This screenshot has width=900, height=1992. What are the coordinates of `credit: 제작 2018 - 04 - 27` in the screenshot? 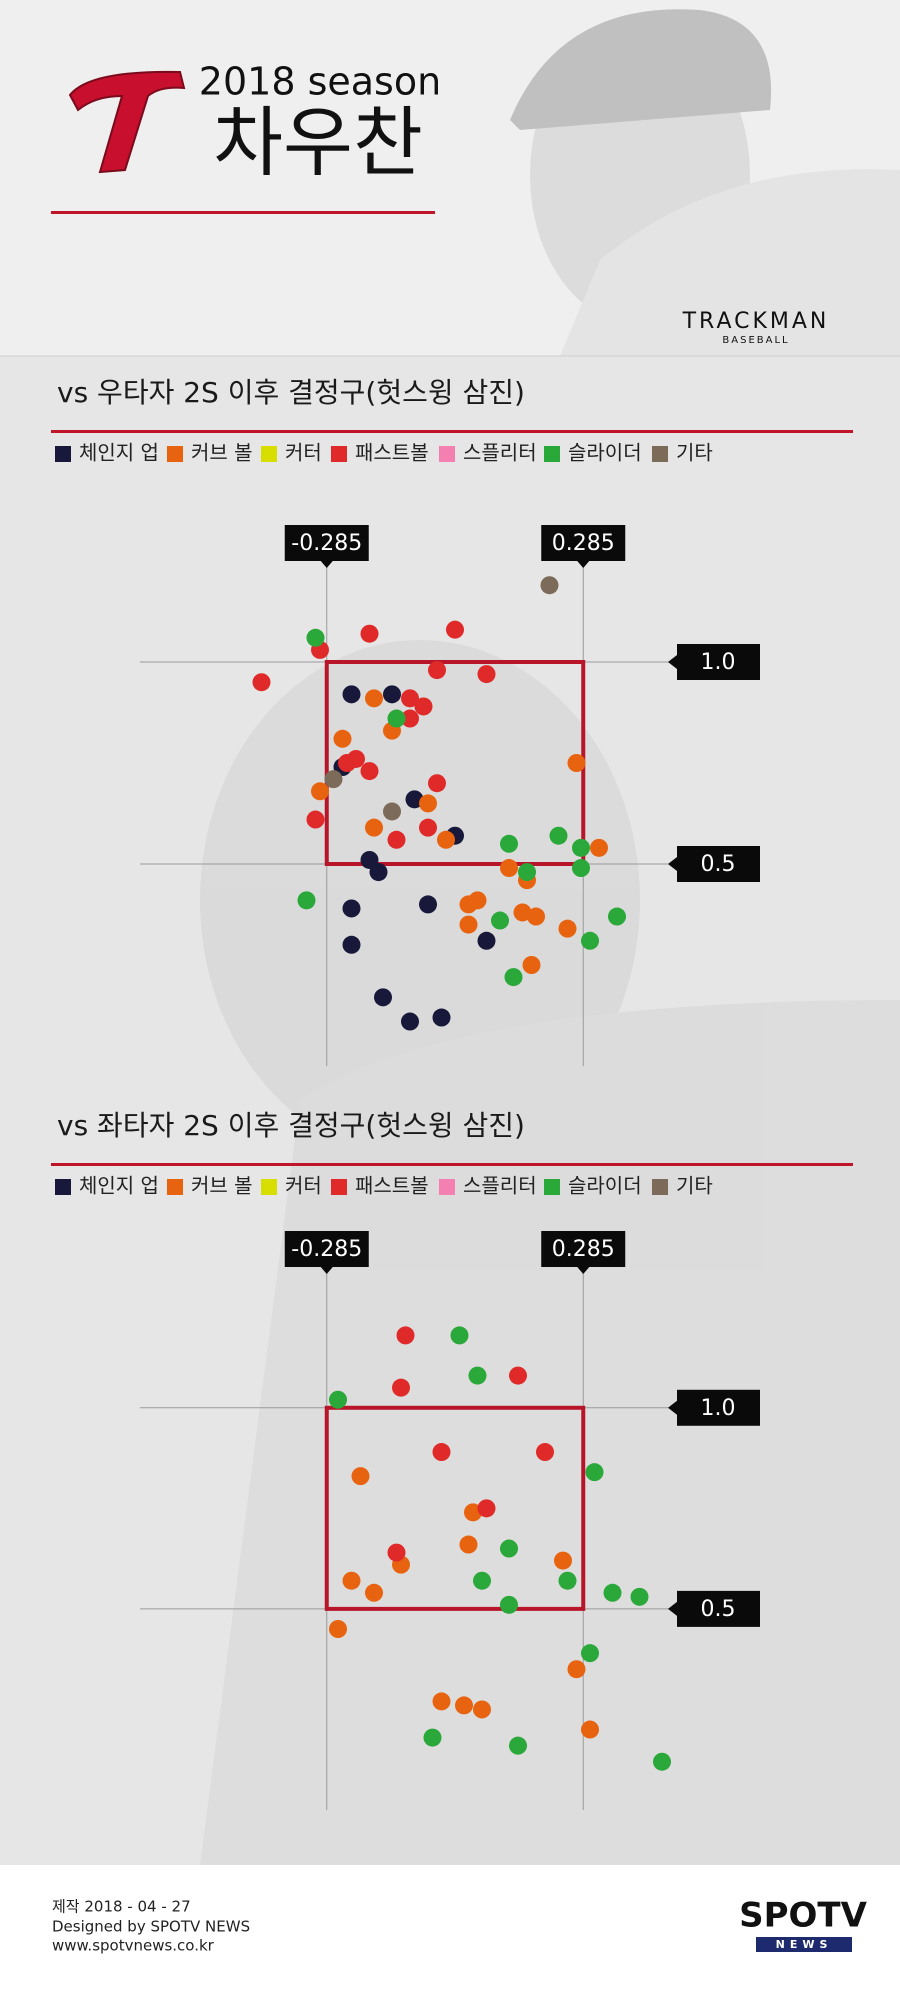 It's located at (121, 1907).